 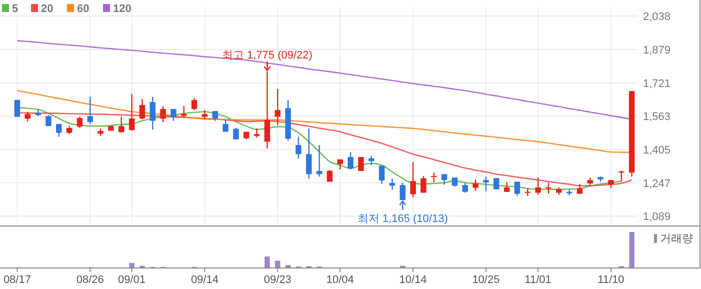 What do you see at coordinates (15, 9) in the screenshot?
I see `legend-label: 5` at bounding box center [15, 9].